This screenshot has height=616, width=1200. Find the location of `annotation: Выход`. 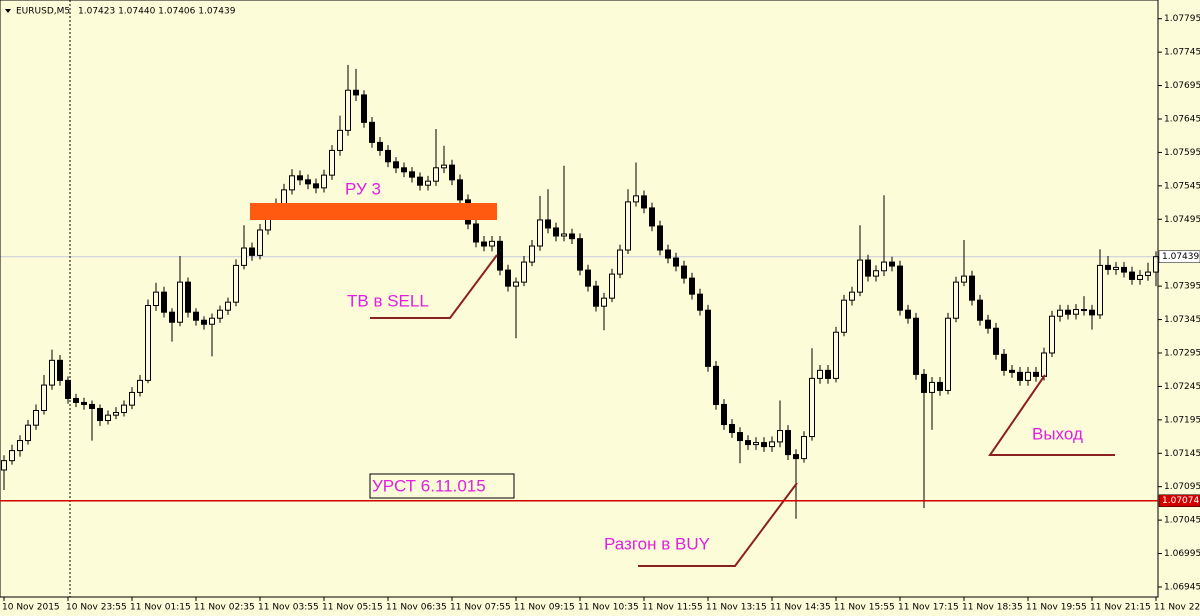

annotation: Выход is located at coordinates (1057, 433).